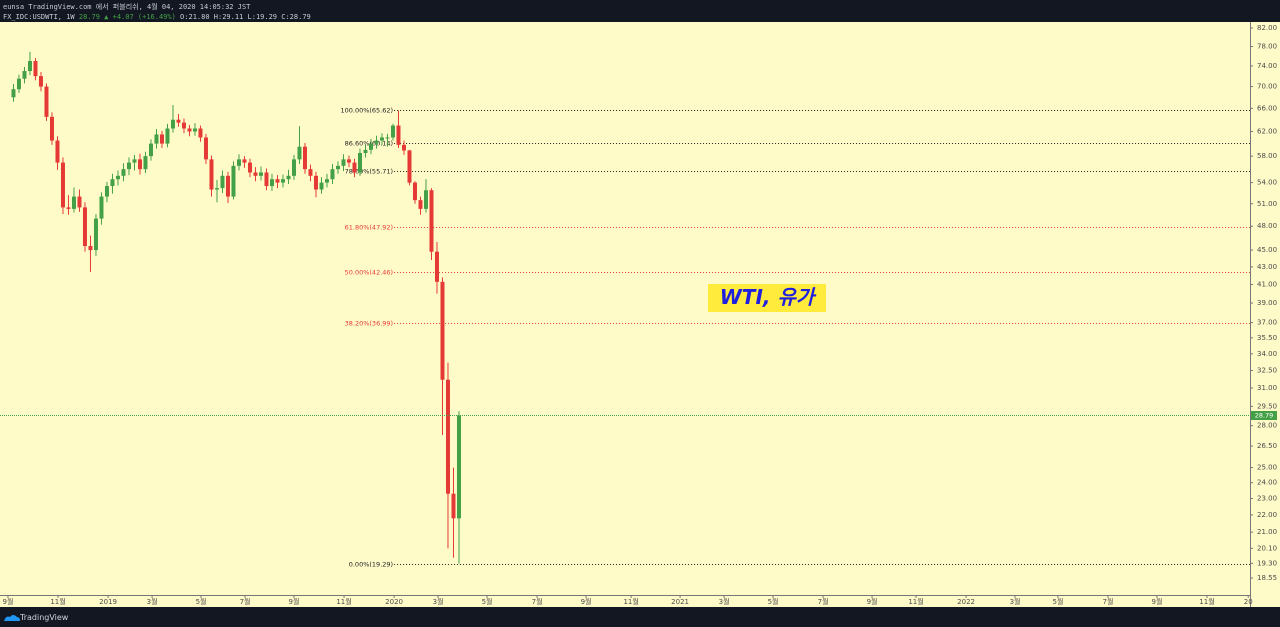 The image size is (1280, 627). I want to click on y-tick-label: 43.00, so click(1267, 267).